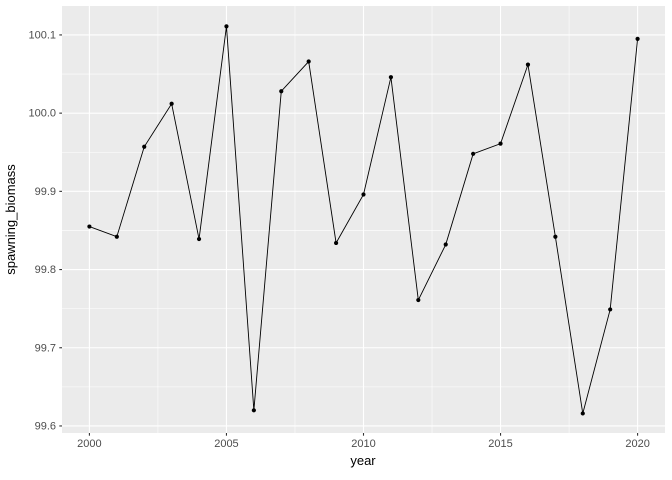 Image resolution: width=672 pixels, height=480 pixels. What do you see at coordinates (363, 444) in the screenshot?
I see `x-tick-label: 2010` at bounding box center [363, 444].